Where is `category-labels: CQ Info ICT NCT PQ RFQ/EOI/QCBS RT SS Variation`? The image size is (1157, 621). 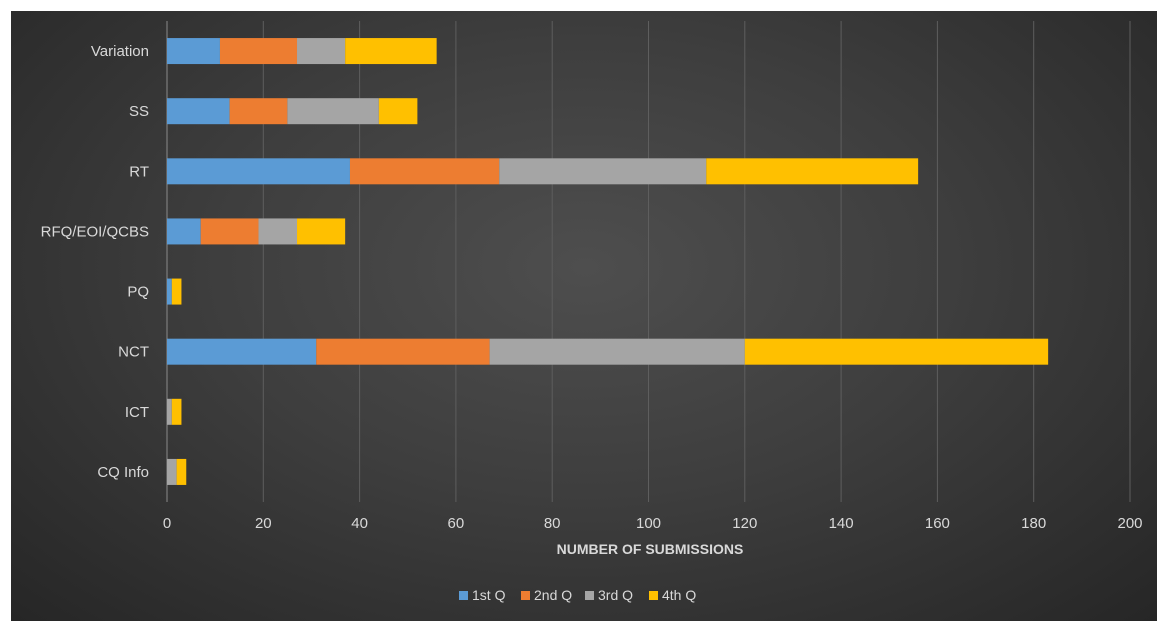
category-labels: CQ Info ICT NCT PQ RFQ/EOI/QCBS RT SS Variation is located at coordinates (95, 262).